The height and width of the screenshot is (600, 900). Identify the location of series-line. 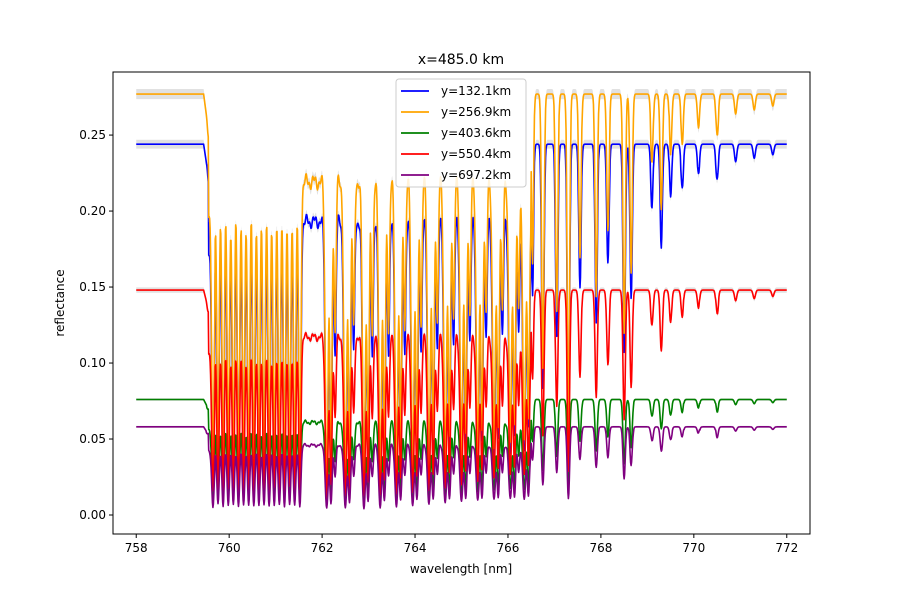
(461, 468).